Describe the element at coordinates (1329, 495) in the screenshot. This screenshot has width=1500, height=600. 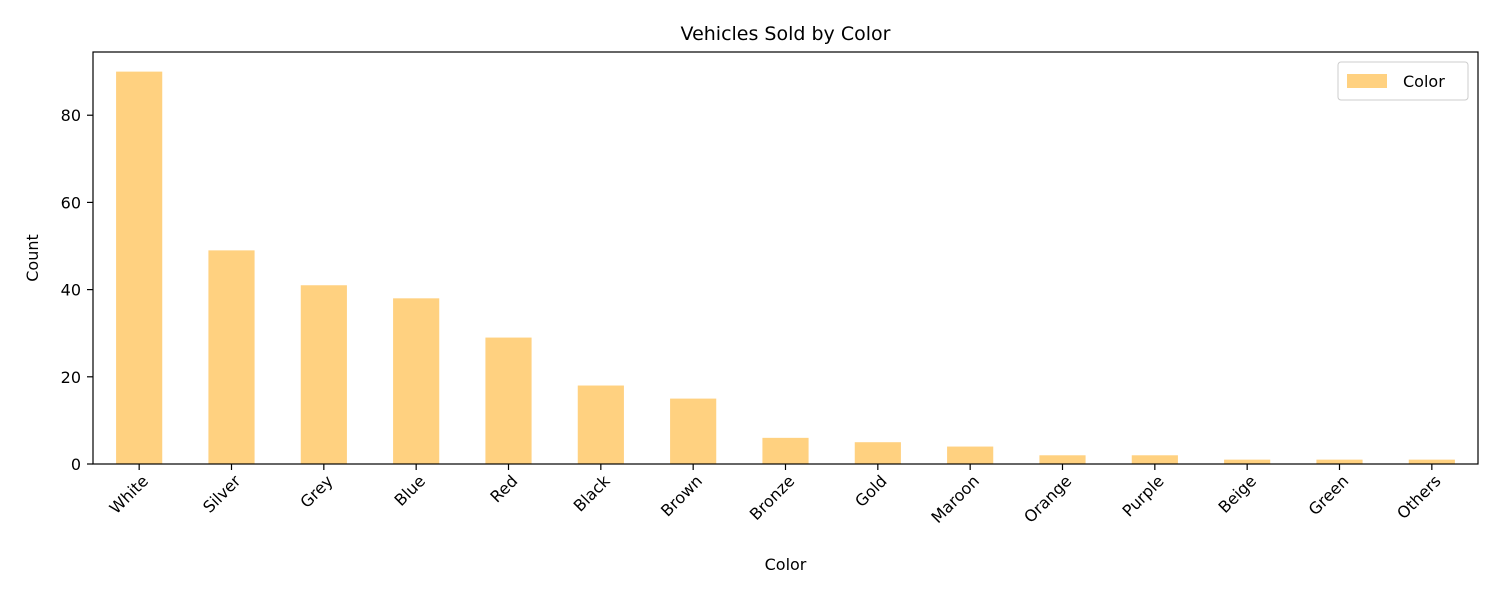
I see `x-tick-label: Green` at that location.